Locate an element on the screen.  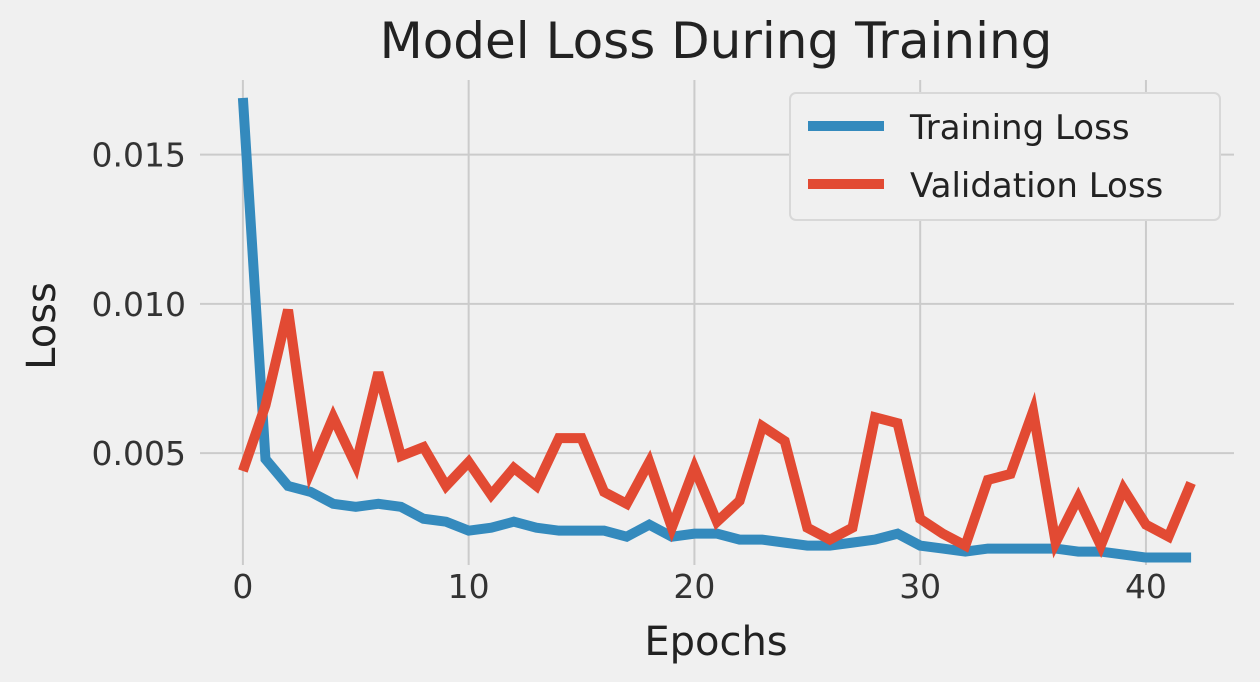
y-tick-label: 0.005 is located at coordinates (139, 453).